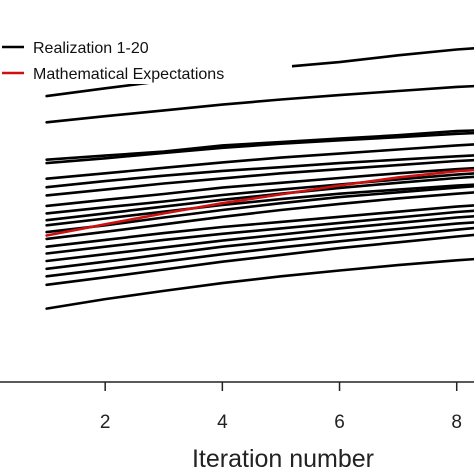 This screenshot has height=474, width=474. Describe the element at coordinates (456, 422) in the screenshot. I see `x-tick-label: 8` at that location.